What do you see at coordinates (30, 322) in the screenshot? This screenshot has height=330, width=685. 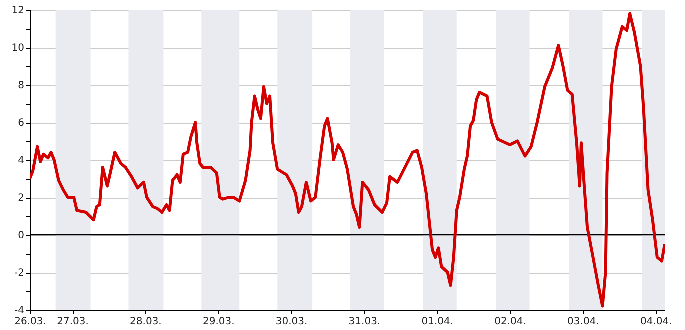 I see `x-tick-label: 26.03.` at bounding box center [30, 322].